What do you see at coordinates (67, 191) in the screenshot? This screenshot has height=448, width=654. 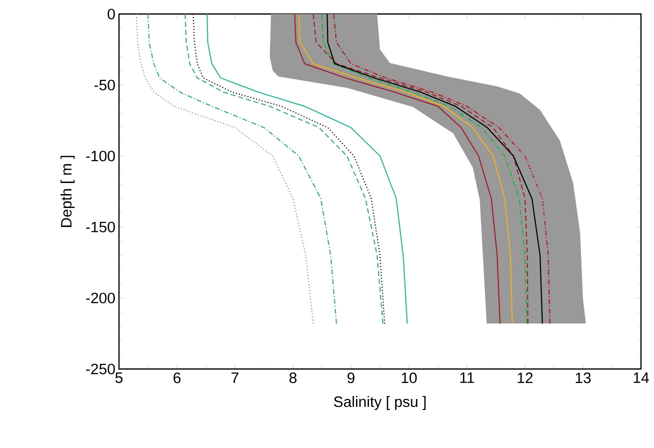 I see `y-axis-title: Depth [ m ]` at bounding box center [67, 191].